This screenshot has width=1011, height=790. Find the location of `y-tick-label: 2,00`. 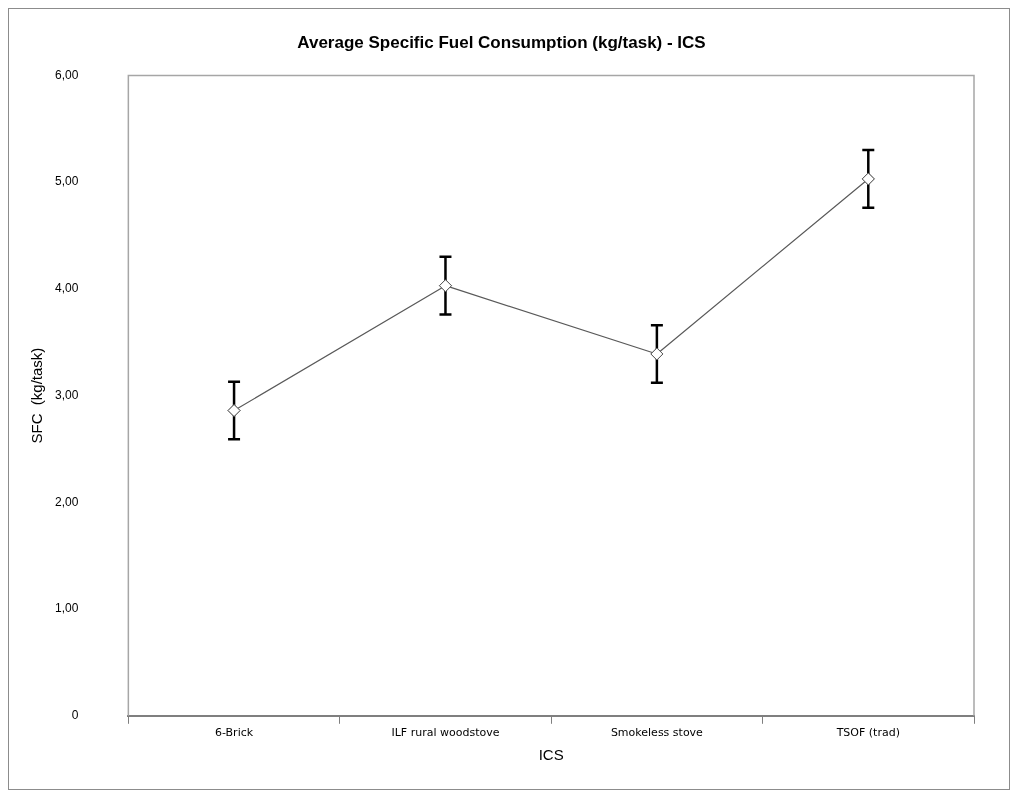

y-tick-label: 2,00 is located at coordinates (67, 501).